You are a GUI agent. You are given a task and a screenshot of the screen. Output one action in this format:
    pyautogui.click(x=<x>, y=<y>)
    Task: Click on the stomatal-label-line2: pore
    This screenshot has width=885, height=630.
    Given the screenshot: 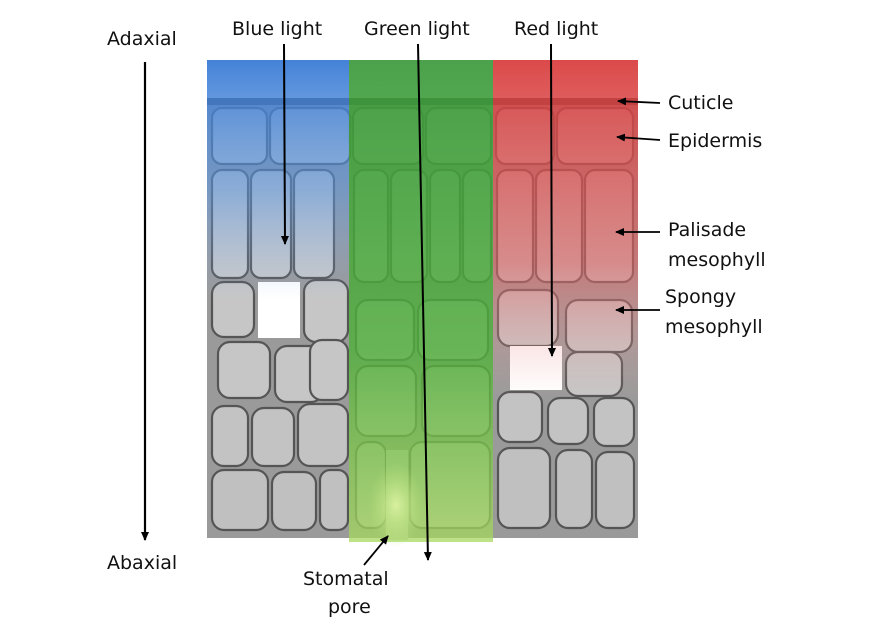 What is the action you would take?
    pyautogui.click(x=349, y=607)
    